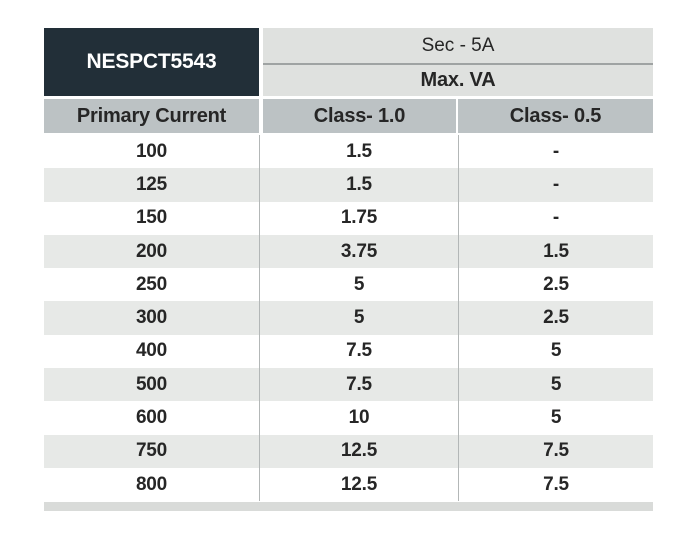 This screenshot has width=694, height=546. Describe the element at coordinates (151, 251) in the screenshot. I see `primary-current-value: 200` at that location.